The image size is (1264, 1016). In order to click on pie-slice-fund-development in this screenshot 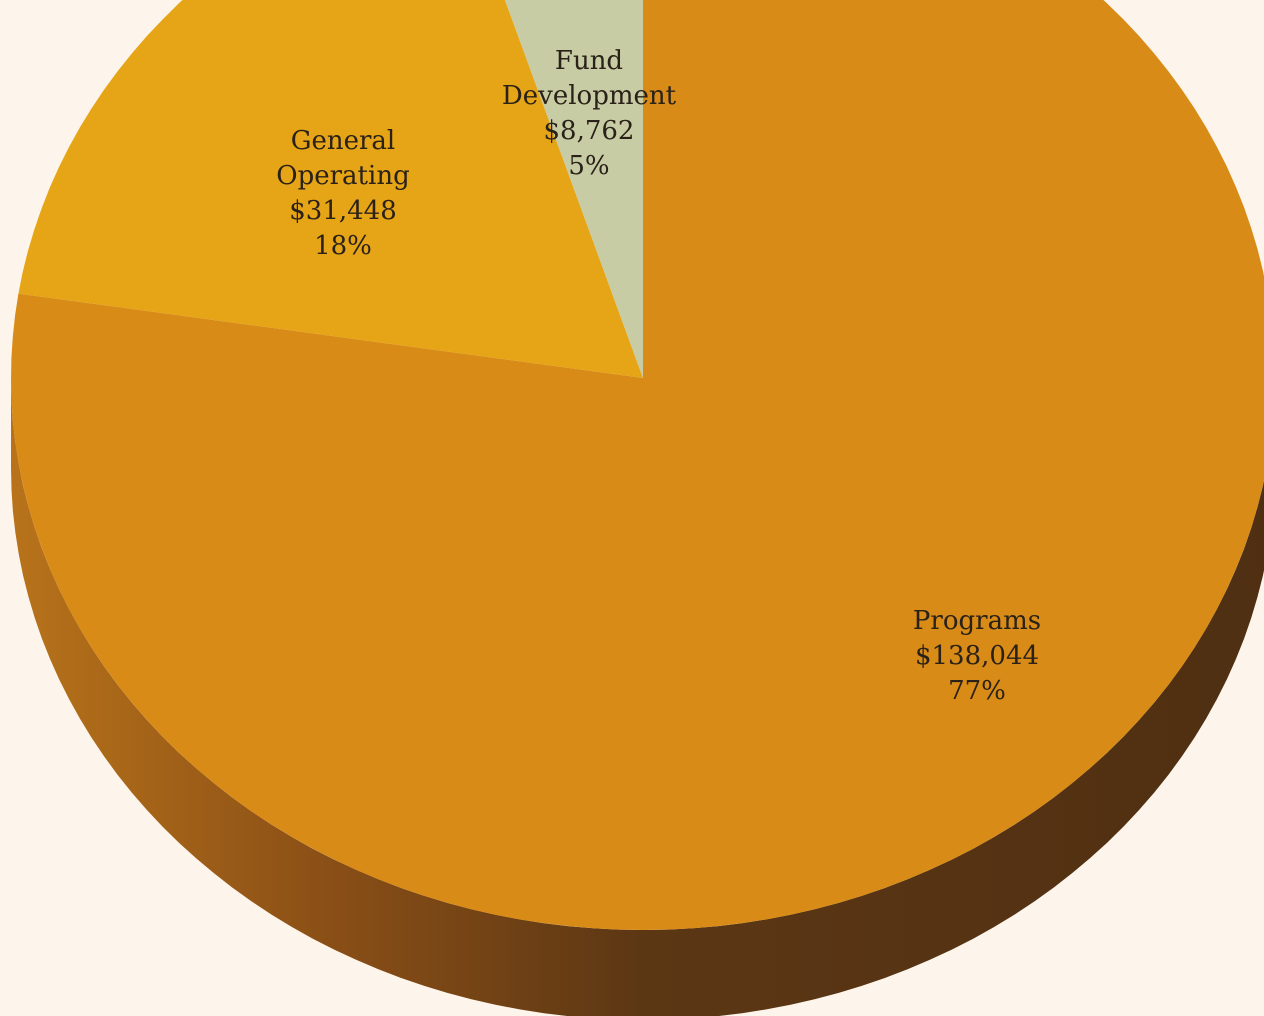, I will do `click(573, 189)`.